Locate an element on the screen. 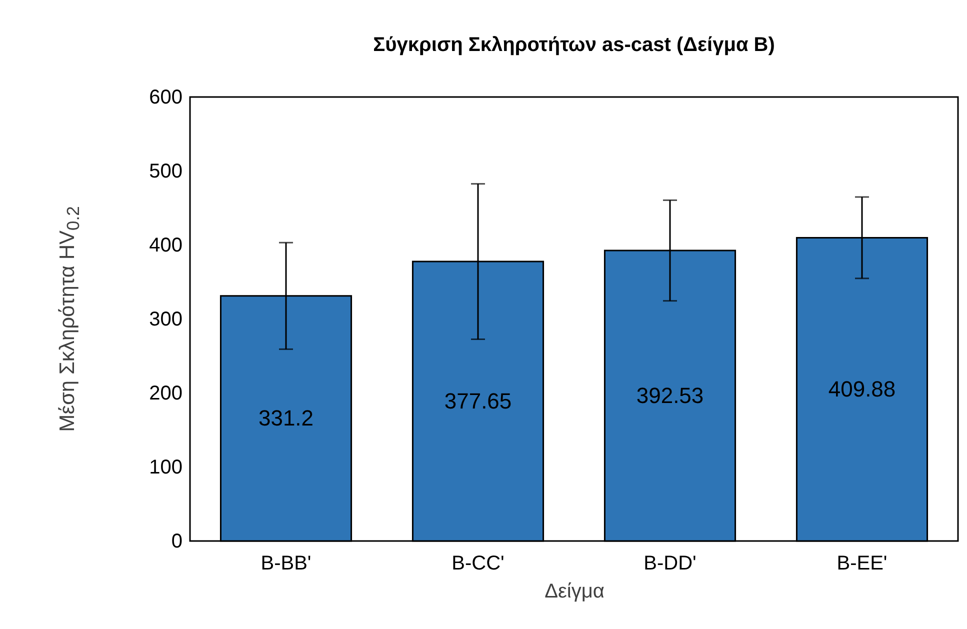 This screenshot has width=967, height=629. y-tick-label: 0 is located at coordinates (176, 541).